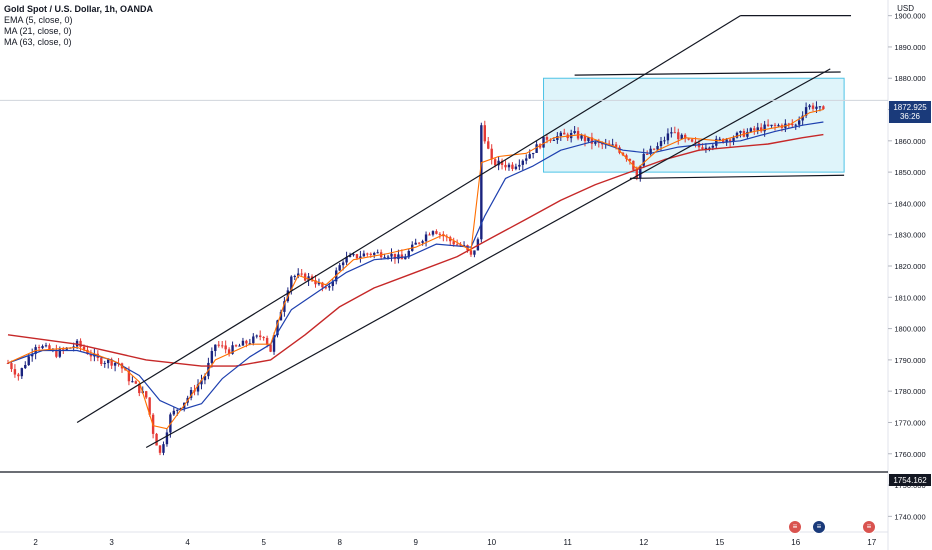 This screenshot has height=550, width=932. I want to click on level-price-badge, so click(910, 480).